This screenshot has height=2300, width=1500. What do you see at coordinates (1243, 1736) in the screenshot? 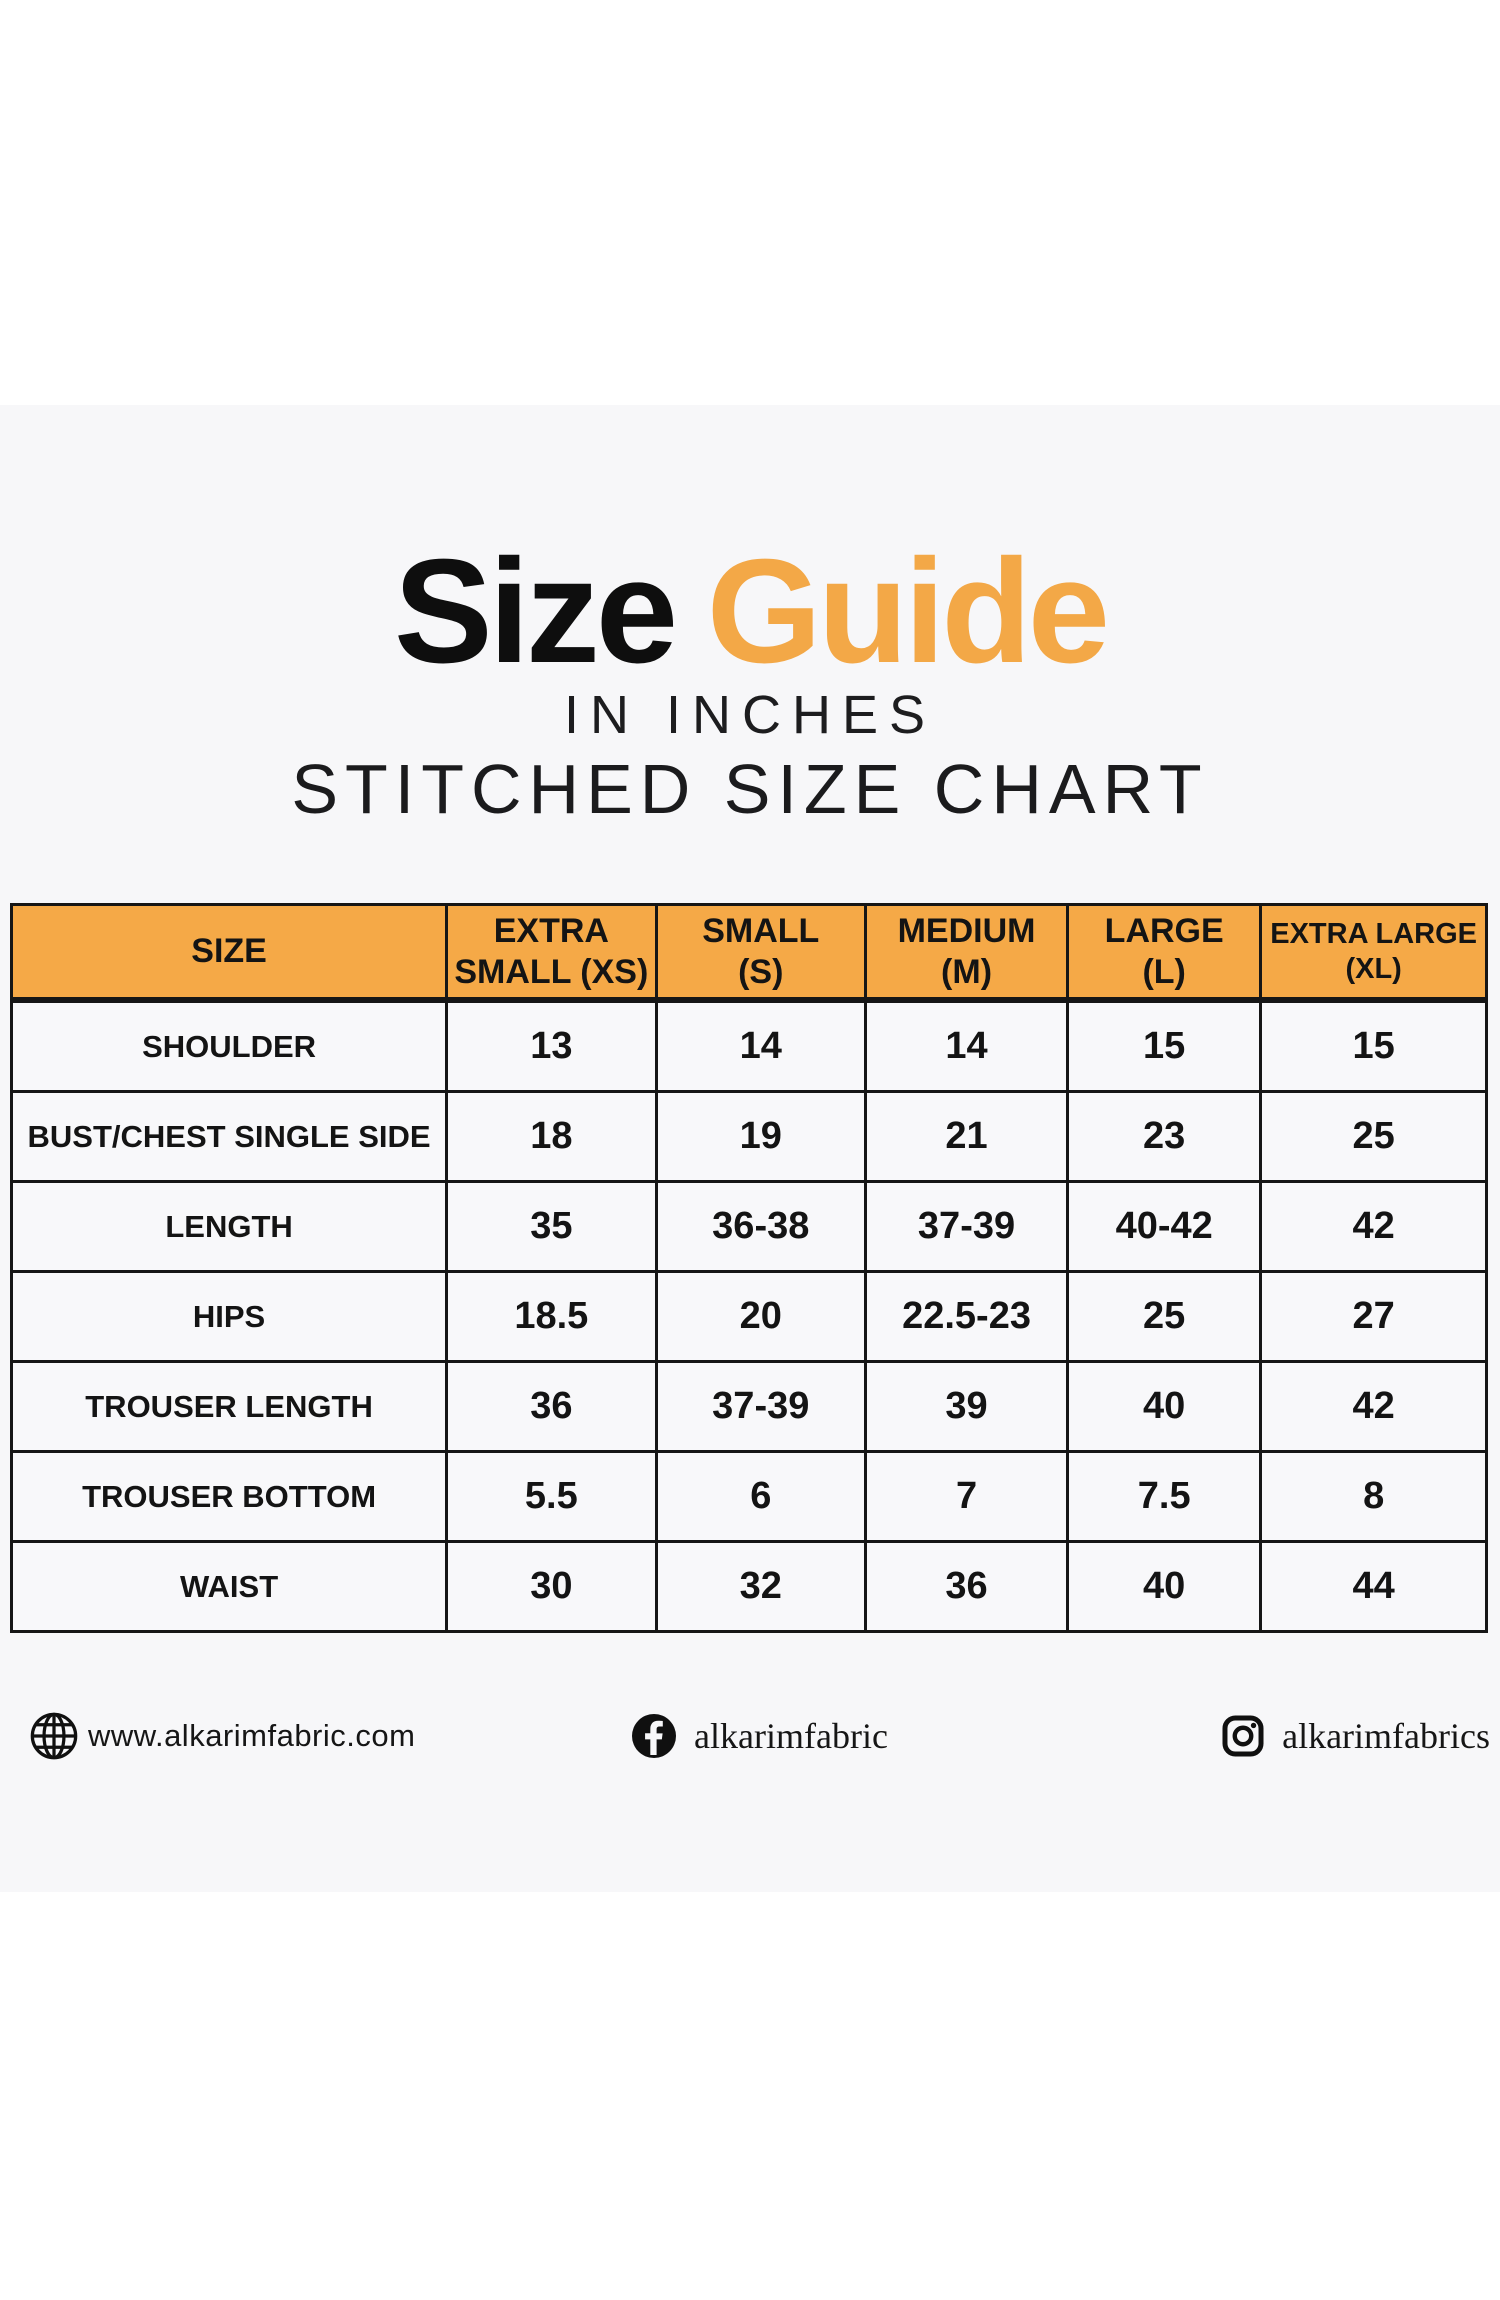
I see `instagram-icon` at bounding box center [1243, 1736].